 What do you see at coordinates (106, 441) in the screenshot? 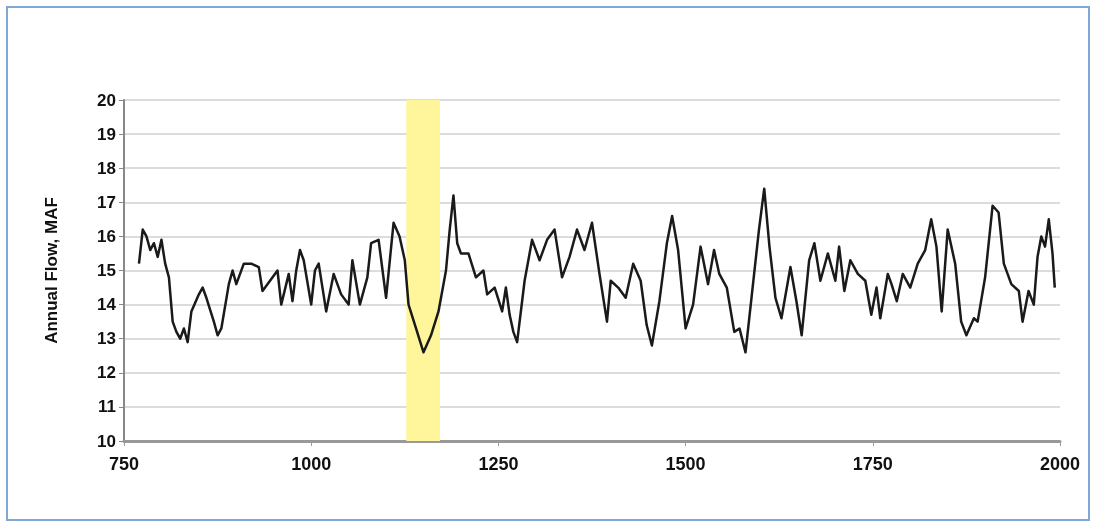
I see `y-tick-label: 10` at bounding box center [106, 441].